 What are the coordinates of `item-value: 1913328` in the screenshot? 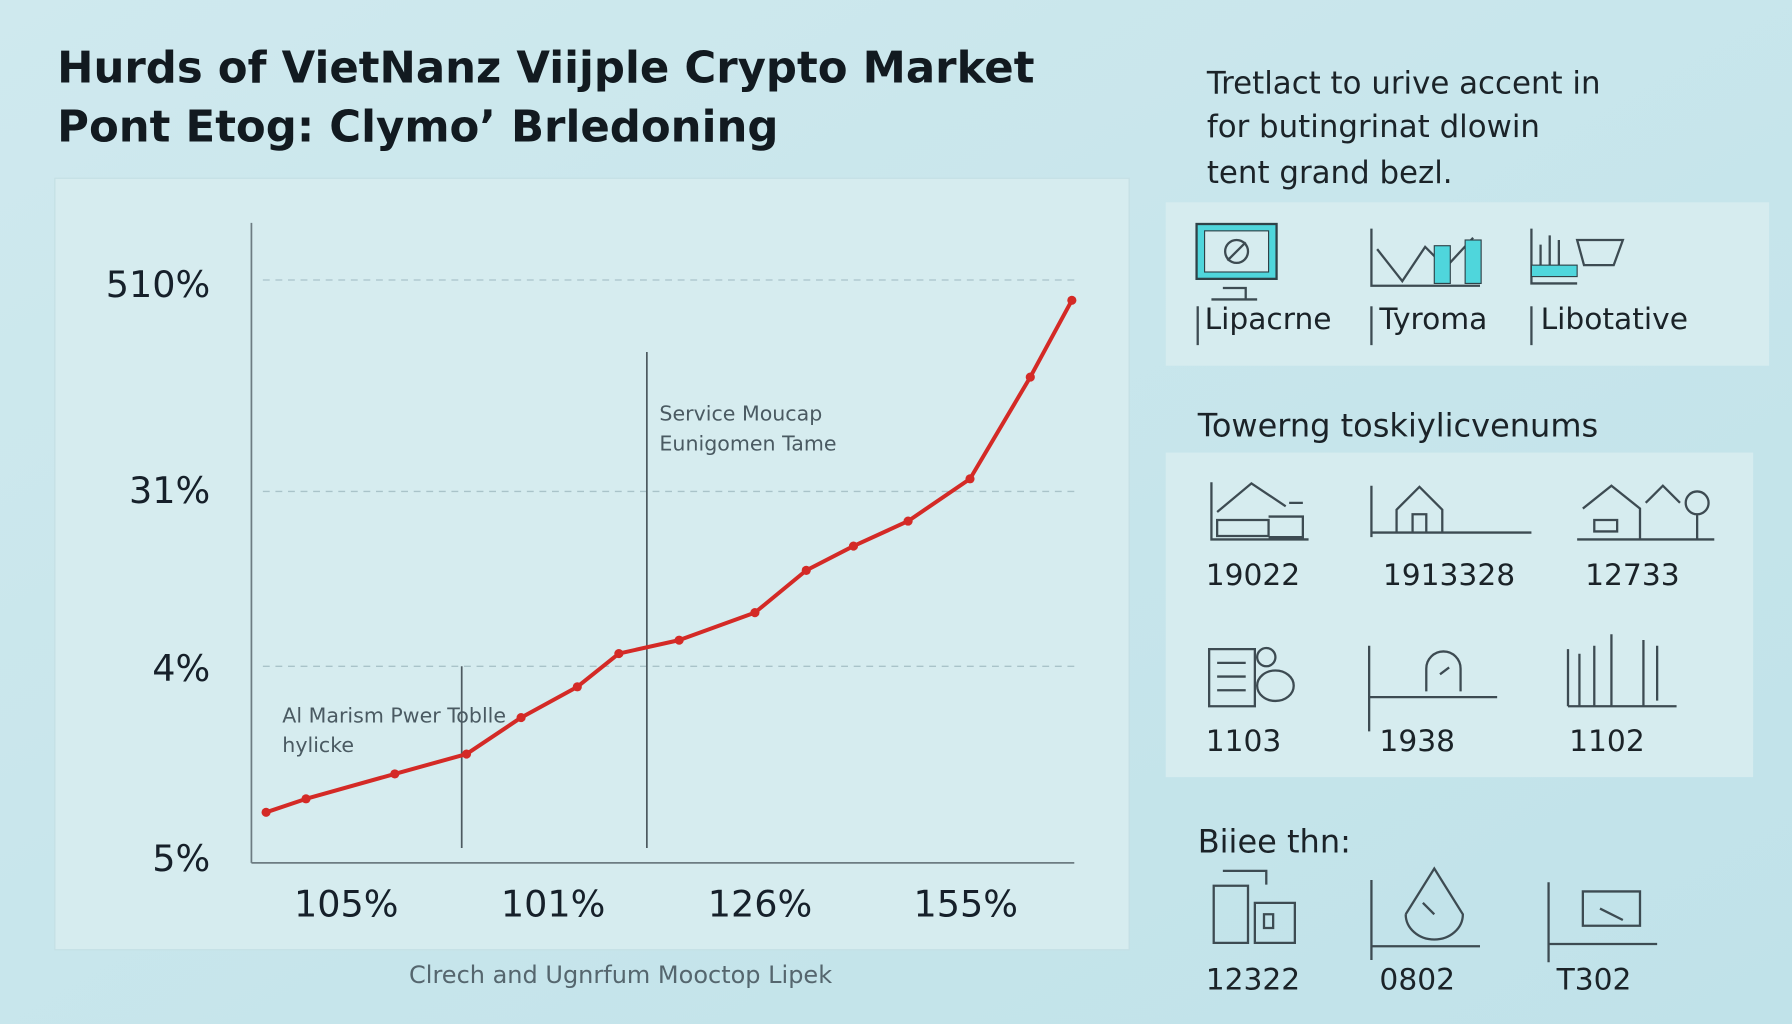 It's located at (1449, 575).